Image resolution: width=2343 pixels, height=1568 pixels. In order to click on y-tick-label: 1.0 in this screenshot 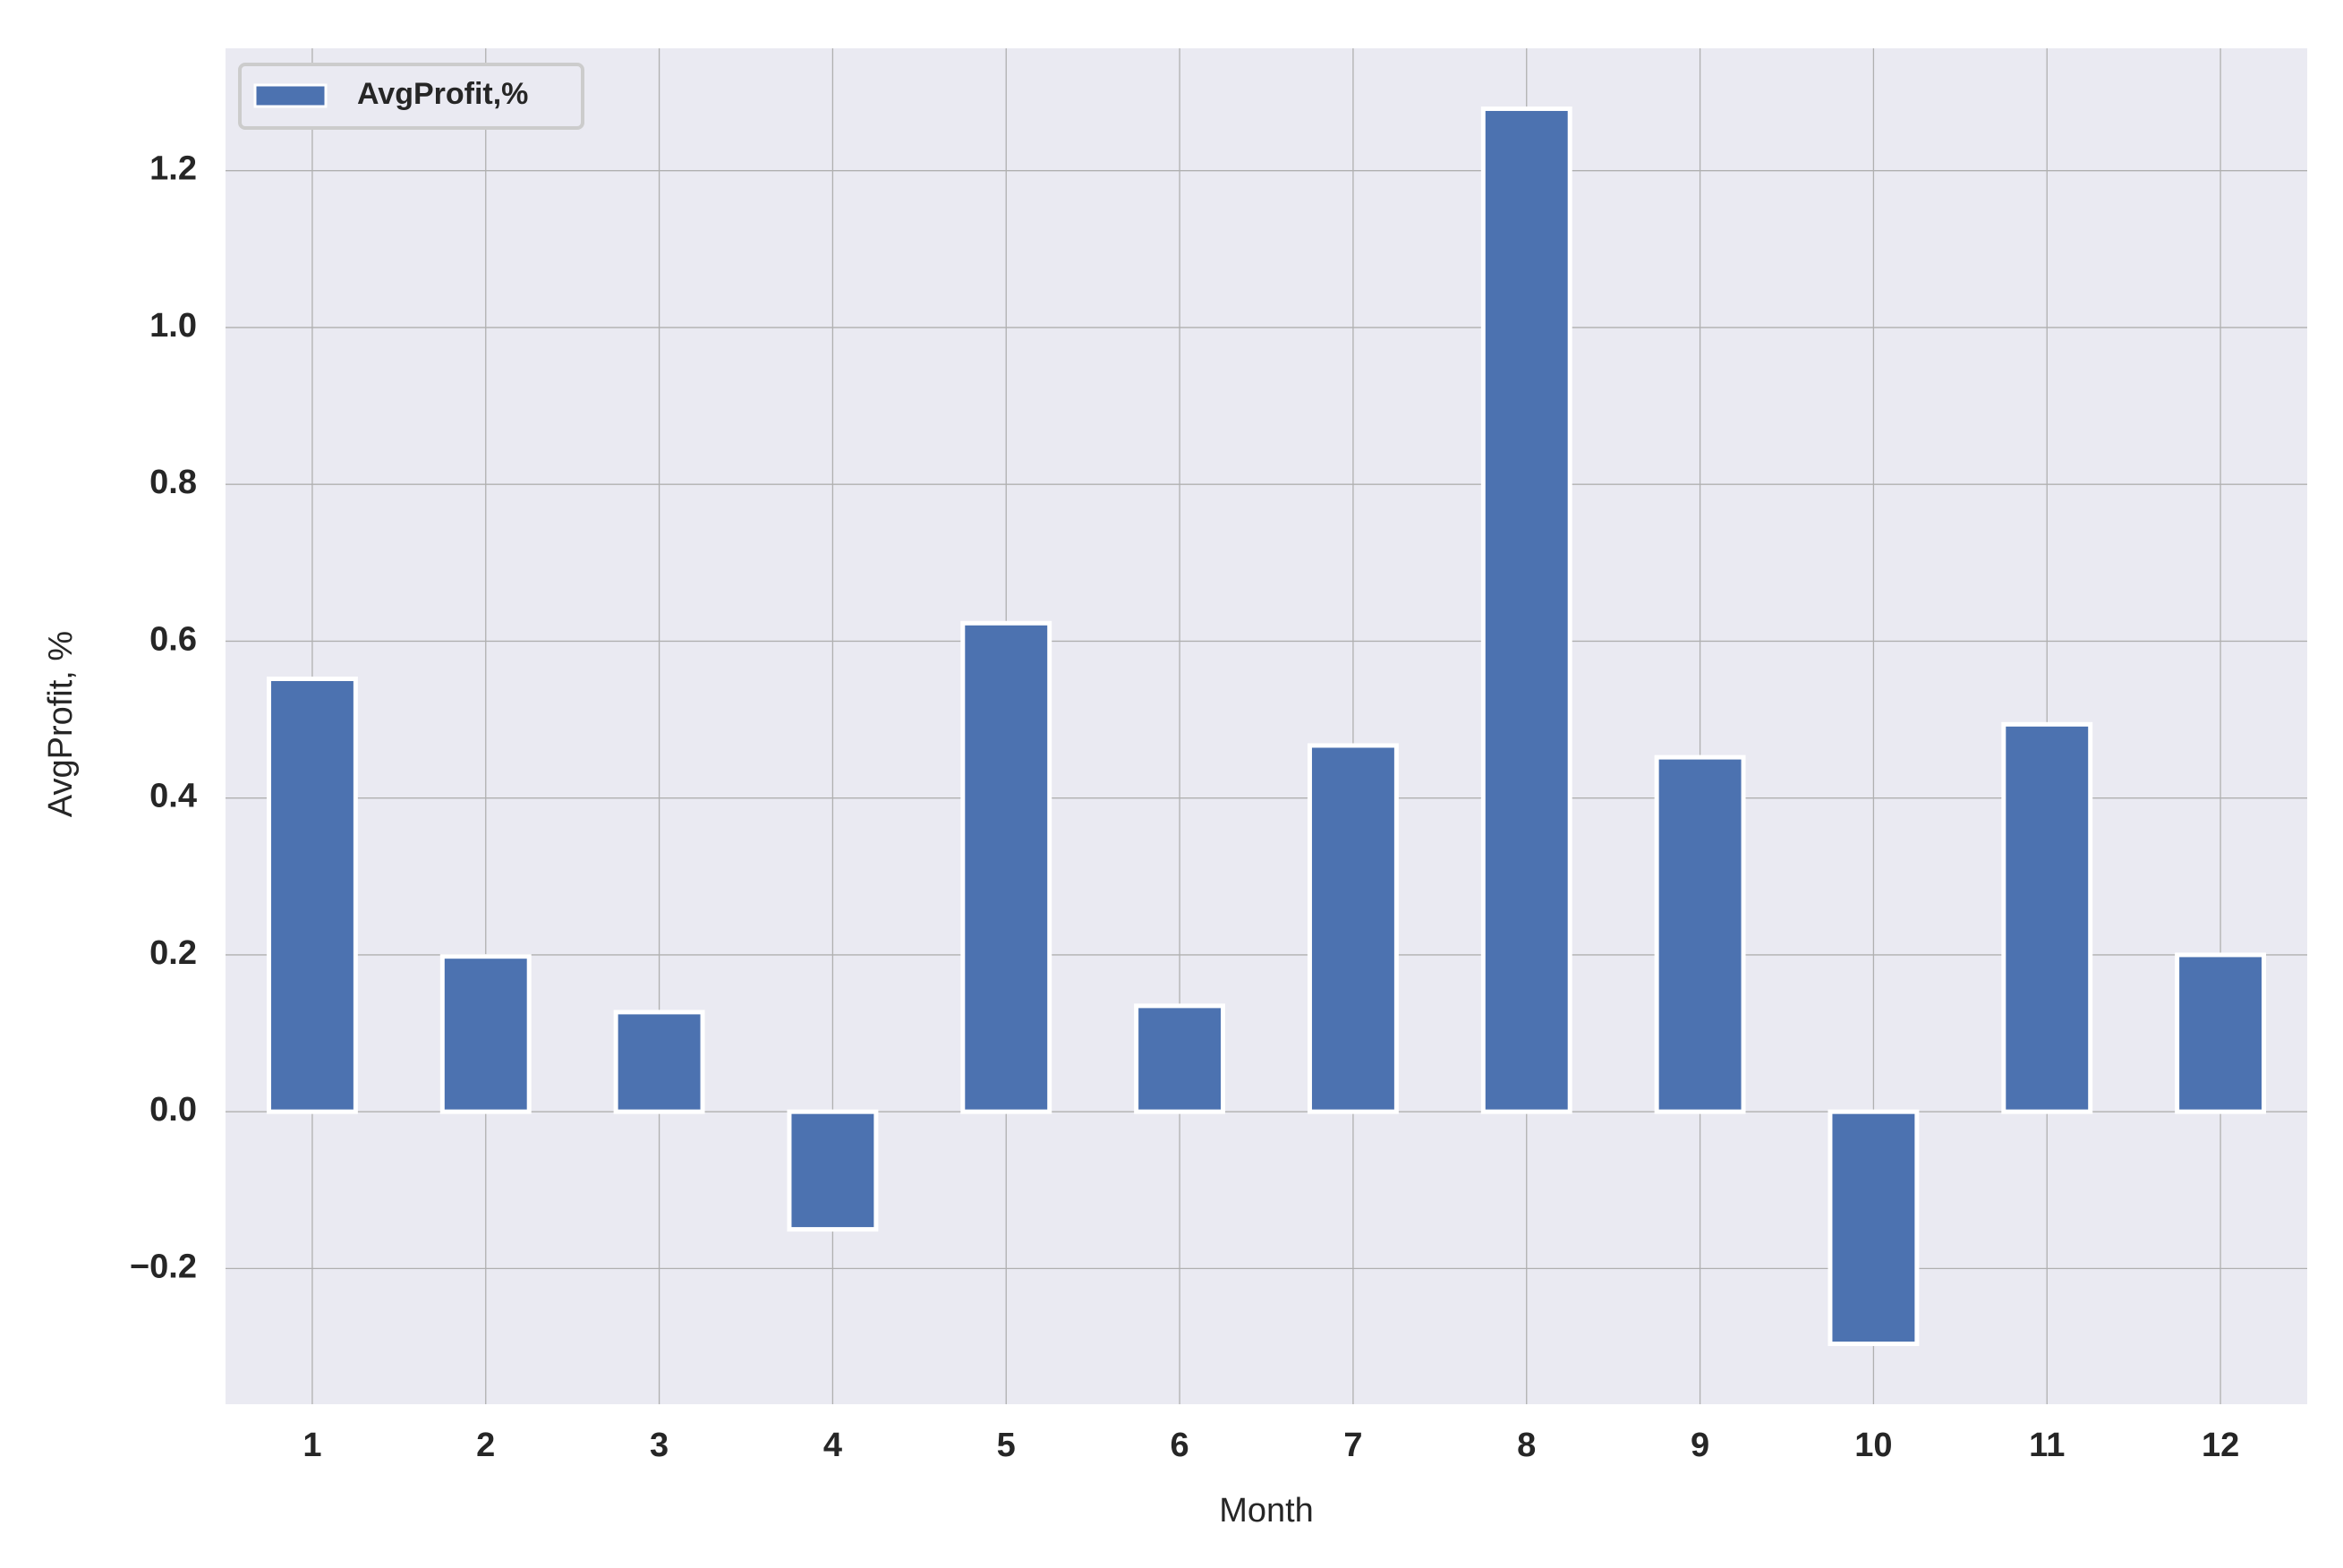, I will do `click(173, 326)`.